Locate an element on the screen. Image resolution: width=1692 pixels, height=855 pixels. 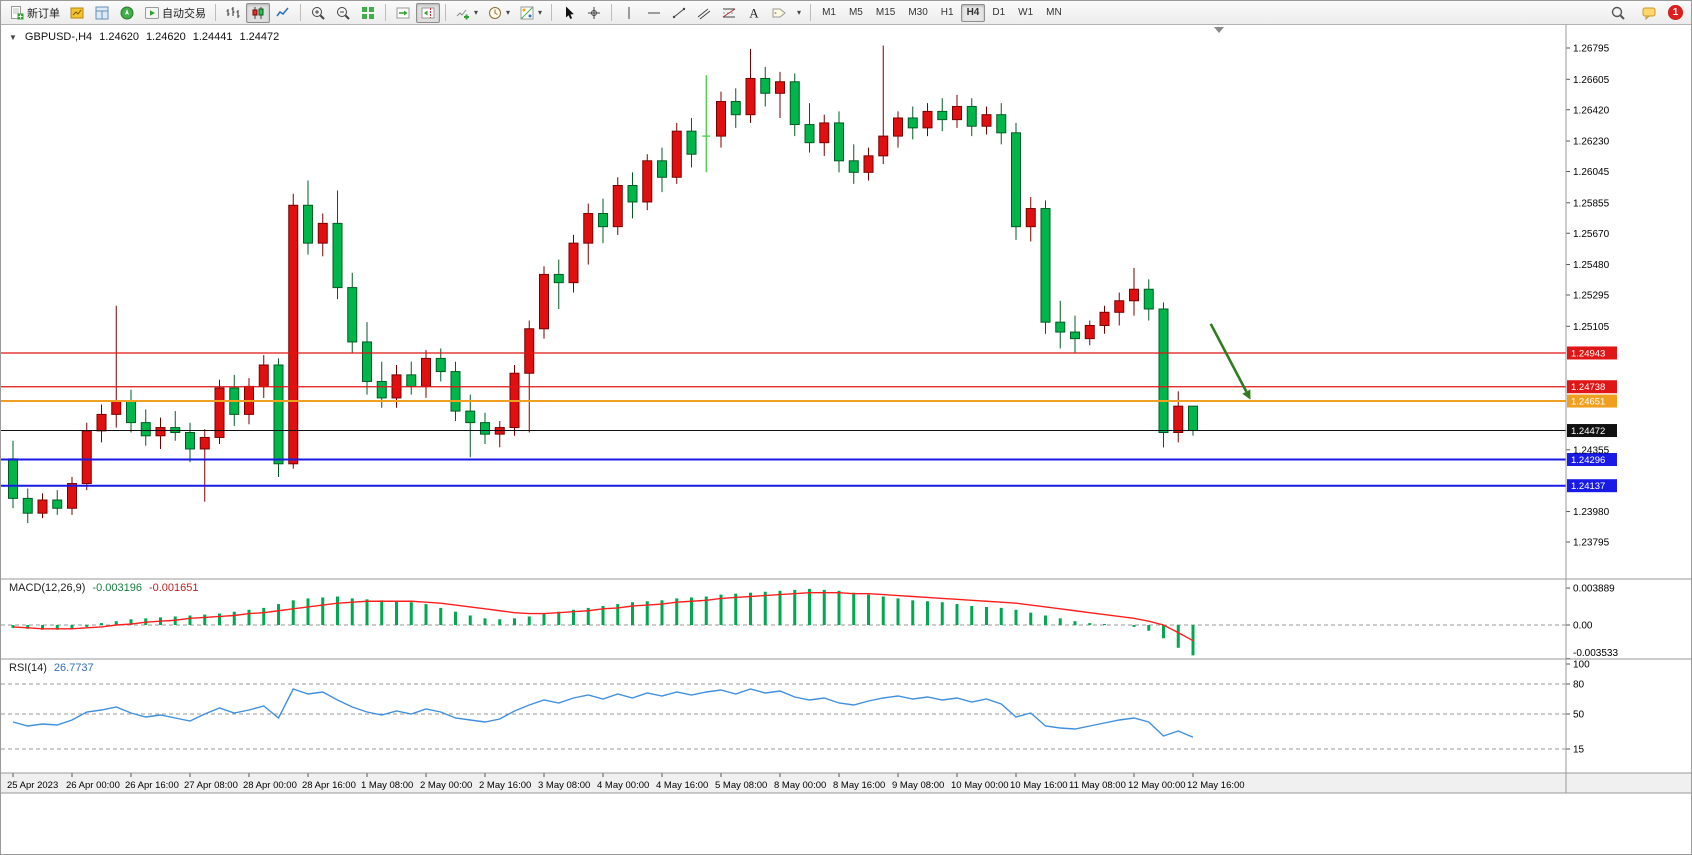
autotrading-icon is located at coordinates (152, 13).